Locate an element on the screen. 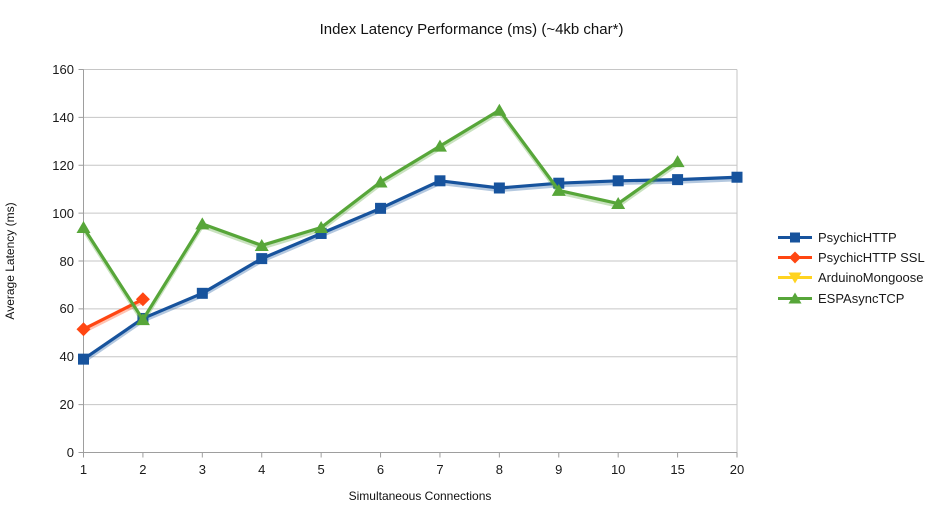  diamond-legend-marker-icon is located at coordinates (795, 257).